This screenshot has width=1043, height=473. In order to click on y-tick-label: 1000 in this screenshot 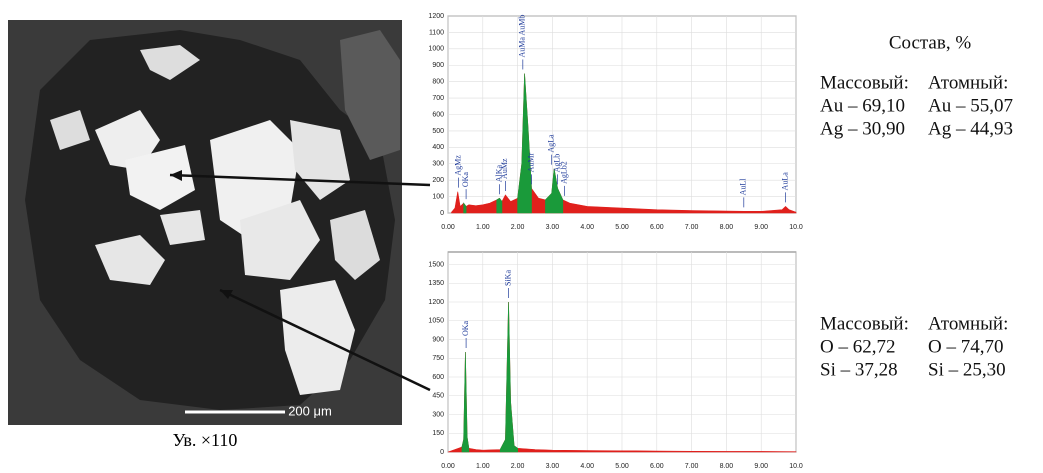, I will do `click(436, 49)`.